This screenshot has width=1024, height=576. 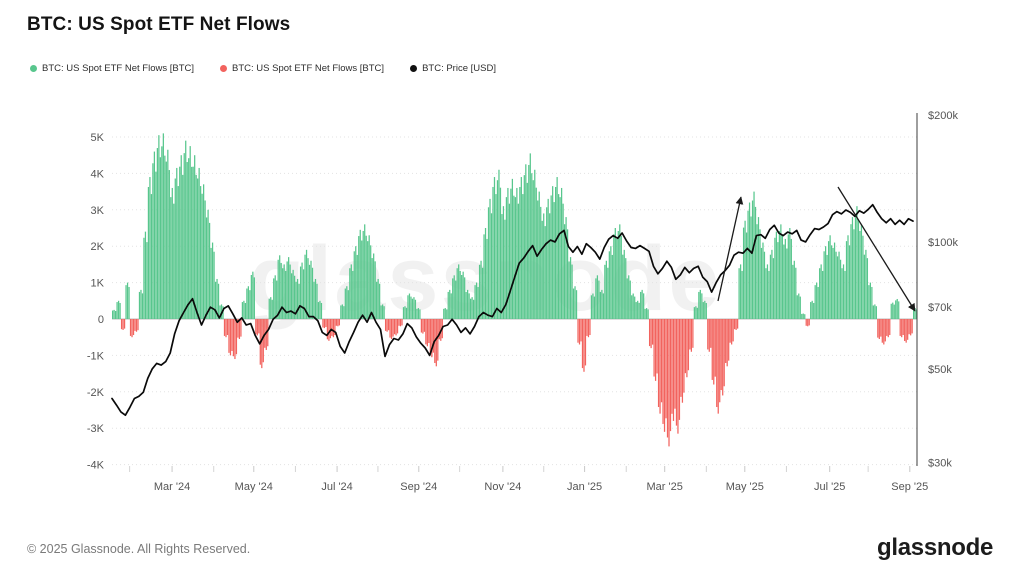 What do you see at coordinates (96, 393) in the screenshot?
I see `svg-text: -2K` at bounding box center [96, 393].